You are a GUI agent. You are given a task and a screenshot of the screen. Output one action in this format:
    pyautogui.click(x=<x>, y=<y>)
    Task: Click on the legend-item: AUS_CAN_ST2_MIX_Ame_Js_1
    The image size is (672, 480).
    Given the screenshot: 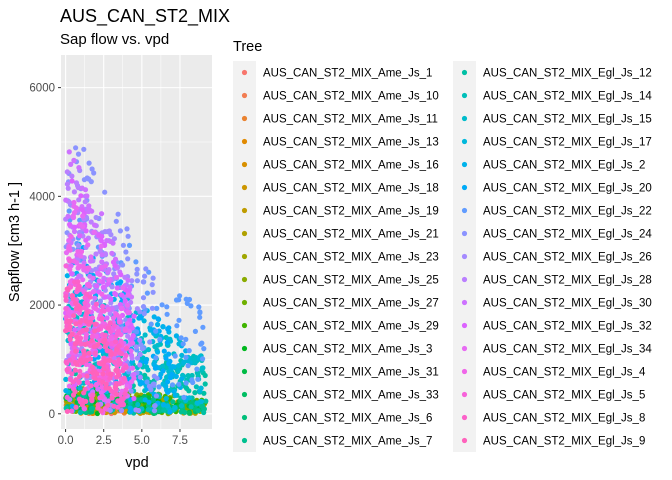 What is the action you would take?
    pyautogui.click(x=332, y=72)
    